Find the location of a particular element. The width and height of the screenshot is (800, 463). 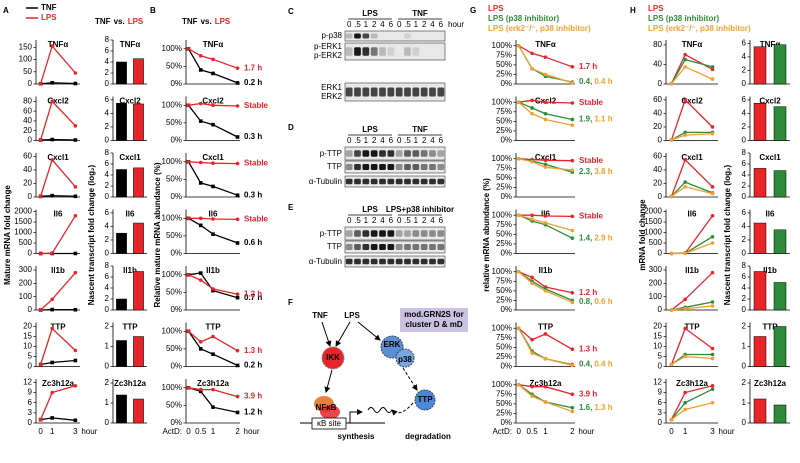

y-tick-label: 3 is located at coordinates (30, 412).